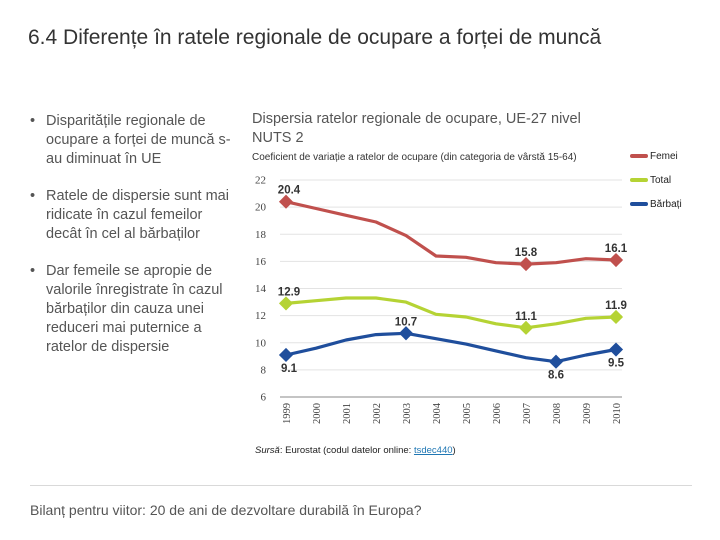  I want to click on y-tick-label: 14, so click(261, 289).